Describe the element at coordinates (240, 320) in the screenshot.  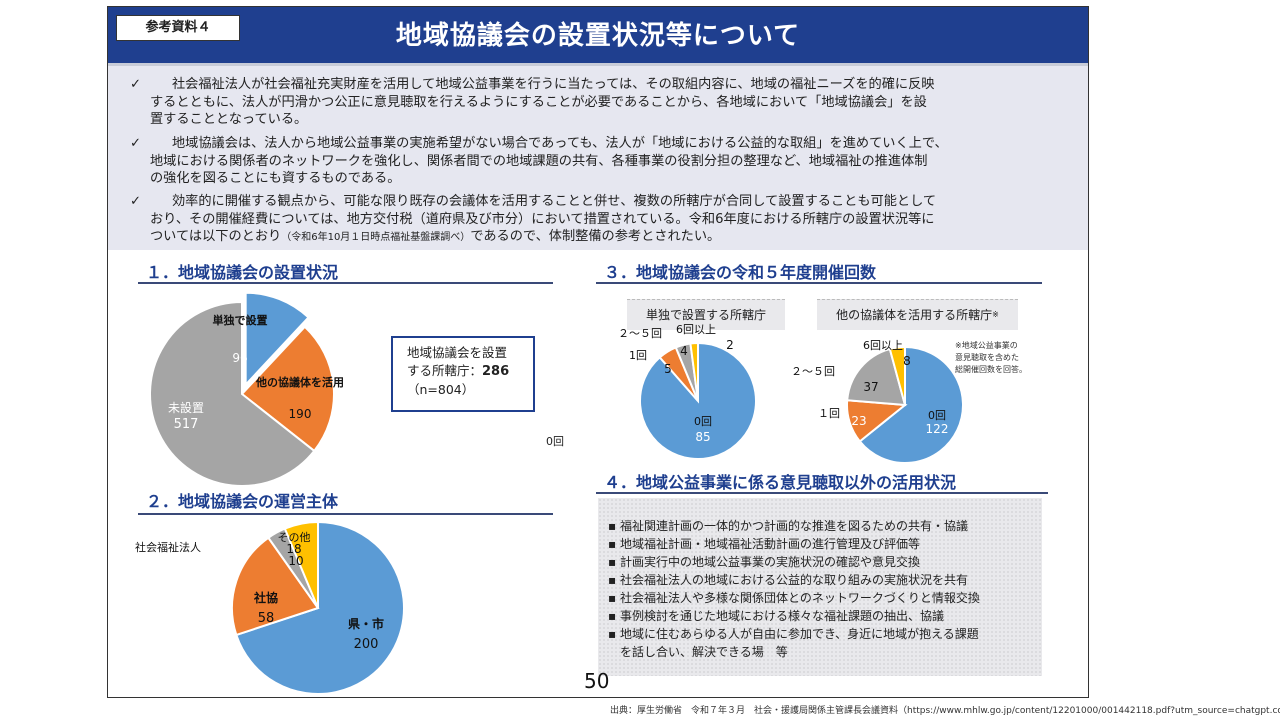
I see `setup-slice-label: 単独で設置` at that location.